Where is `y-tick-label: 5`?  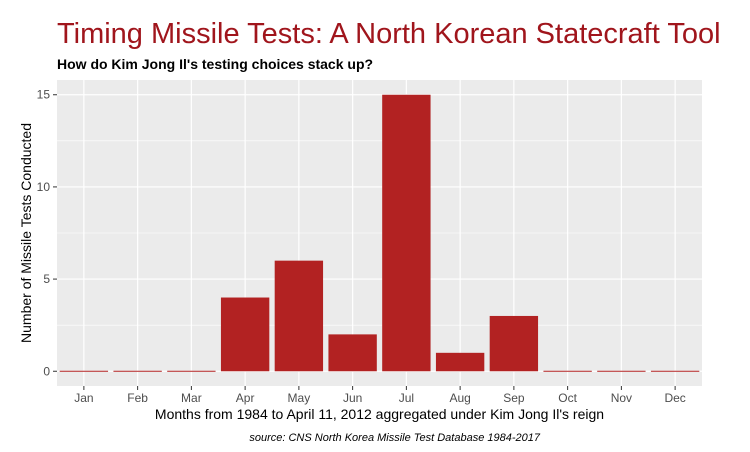
y-tick-label: 5 is located at coordinates (46, 279).